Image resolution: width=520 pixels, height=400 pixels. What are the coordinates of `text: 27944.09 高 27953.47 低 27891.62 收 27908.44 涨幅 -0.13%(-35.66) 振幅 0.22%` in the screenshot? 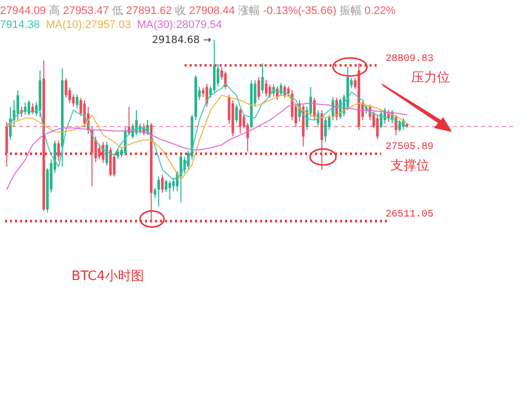 It's located at (198, 11).